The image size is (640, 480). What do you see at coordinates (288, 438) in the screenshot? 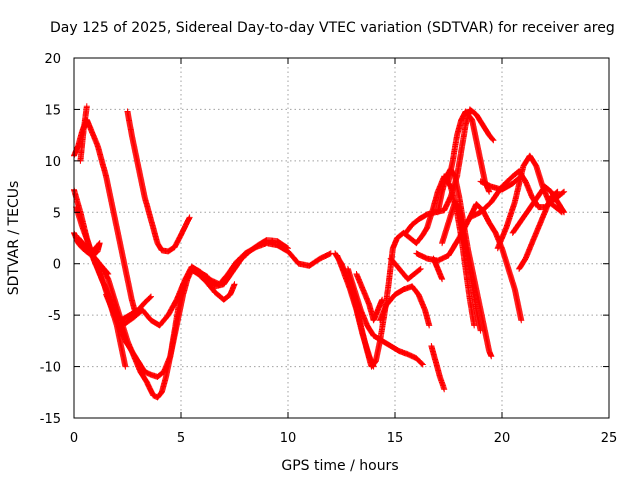
I see `x-tick-label: 10` at bounding box center [288, 438].